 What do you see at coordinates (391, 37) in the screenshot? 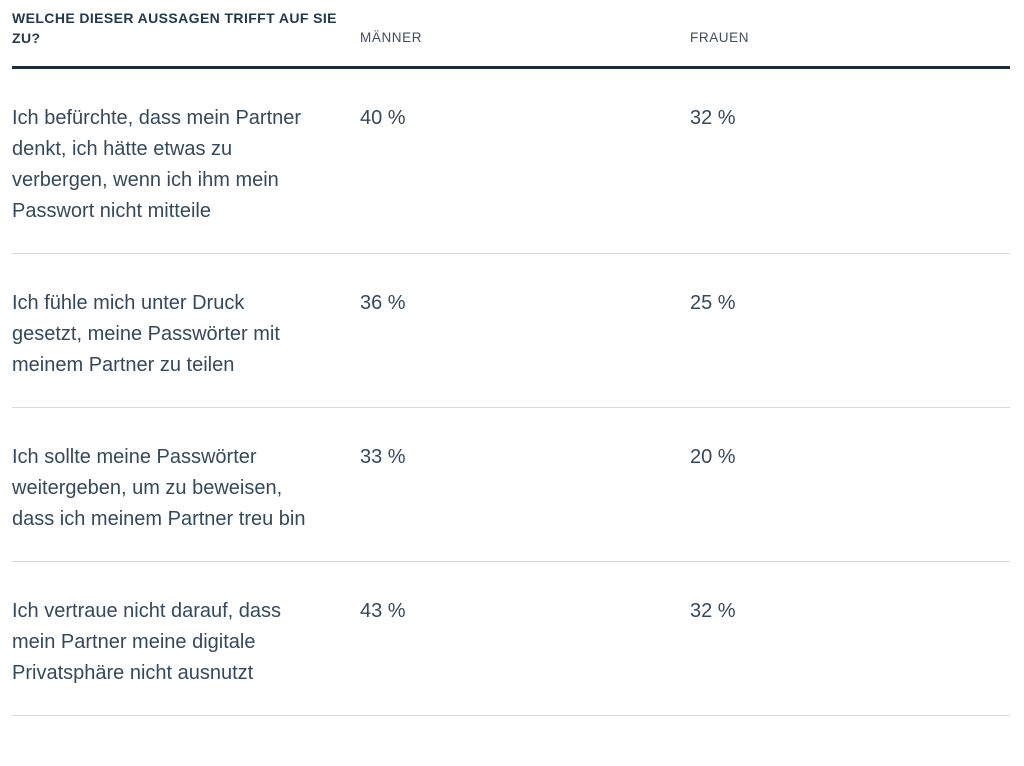
I see `column-header-men: MÄNNER` at bounding box center [391, 37].